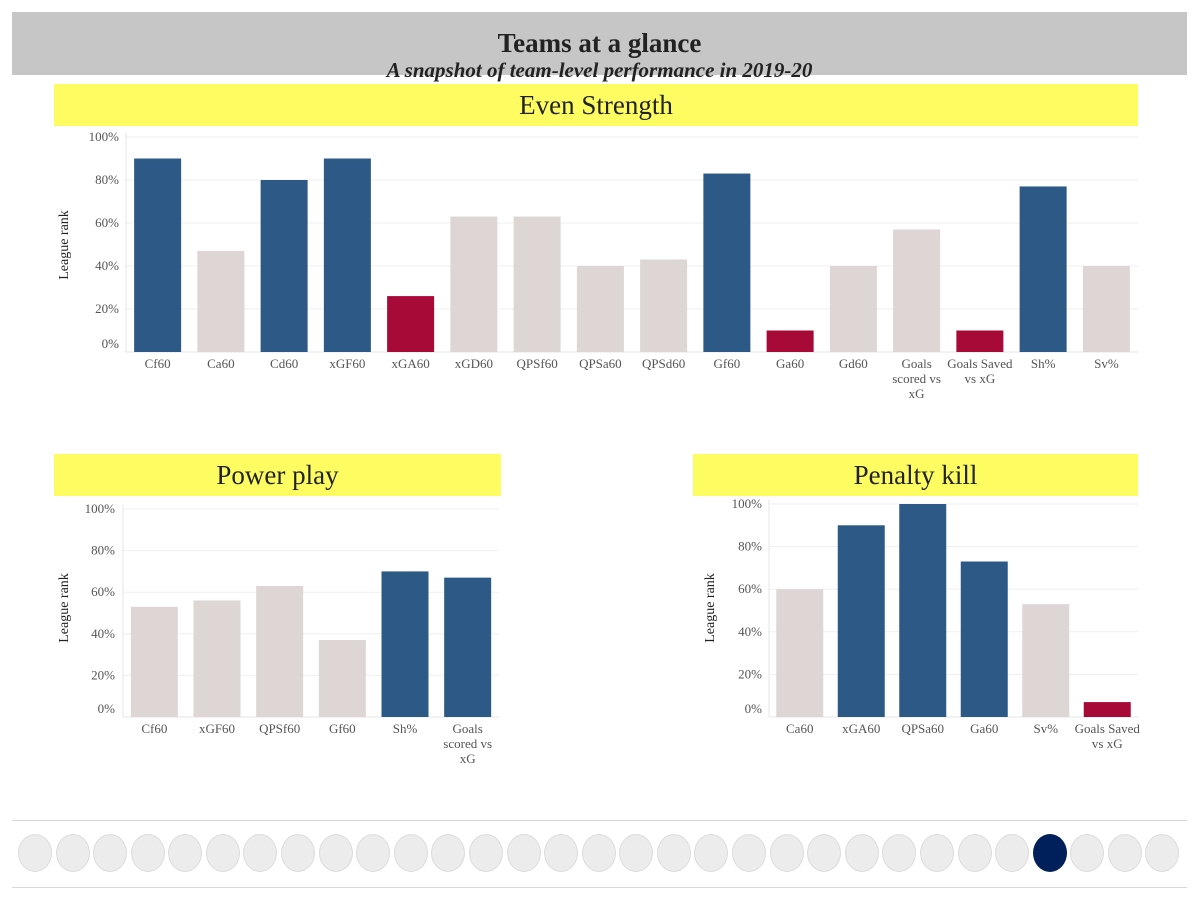 Image resolution: width=1199 pixels, height=899 pixels. Describe the element at coordinates (220, 363) in the screenshot. I see `x-tick-label: Ca60` at that location.